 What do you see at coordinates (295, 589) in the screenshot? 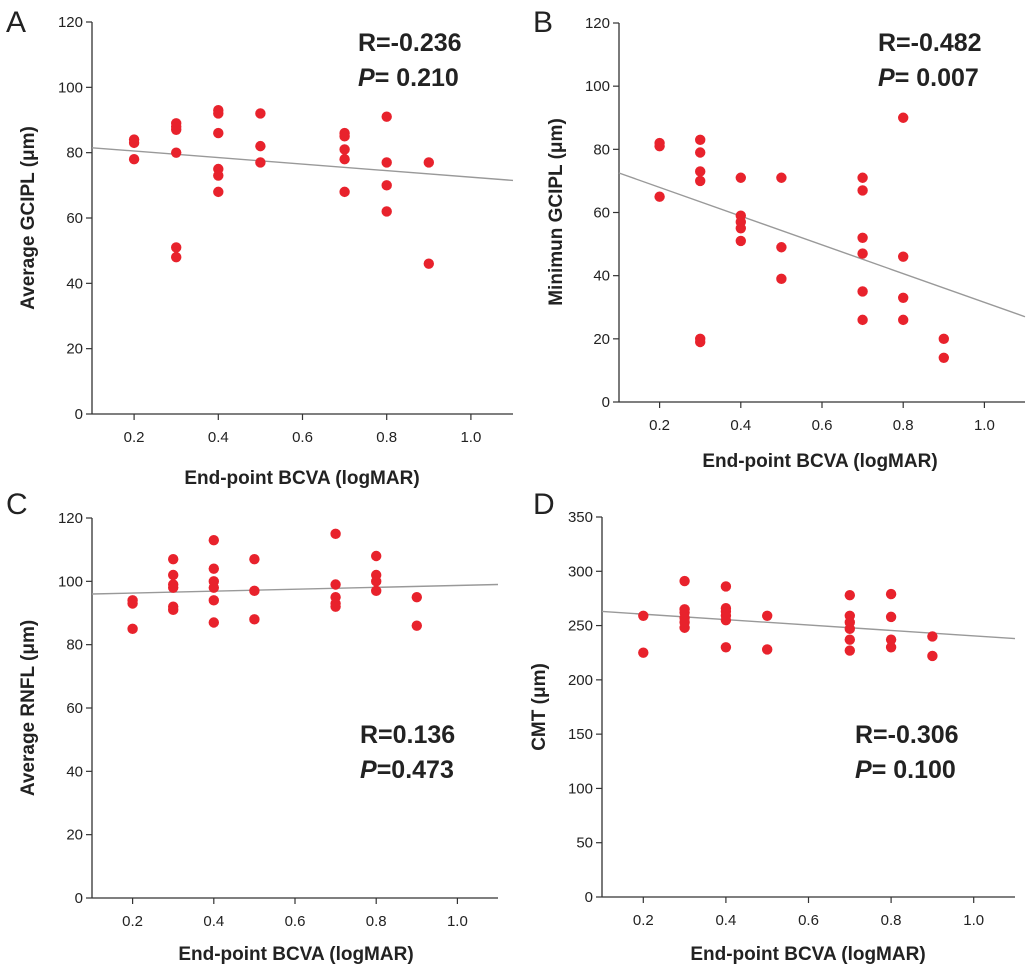
I see `regression-line` at bounding box center [295, 589].